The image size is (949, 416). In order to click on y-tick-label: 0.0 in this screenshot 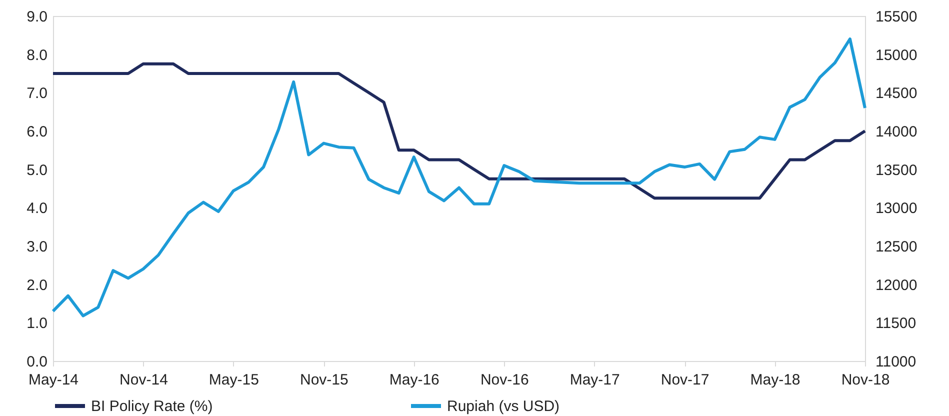, I will do `click(37, 362)`.